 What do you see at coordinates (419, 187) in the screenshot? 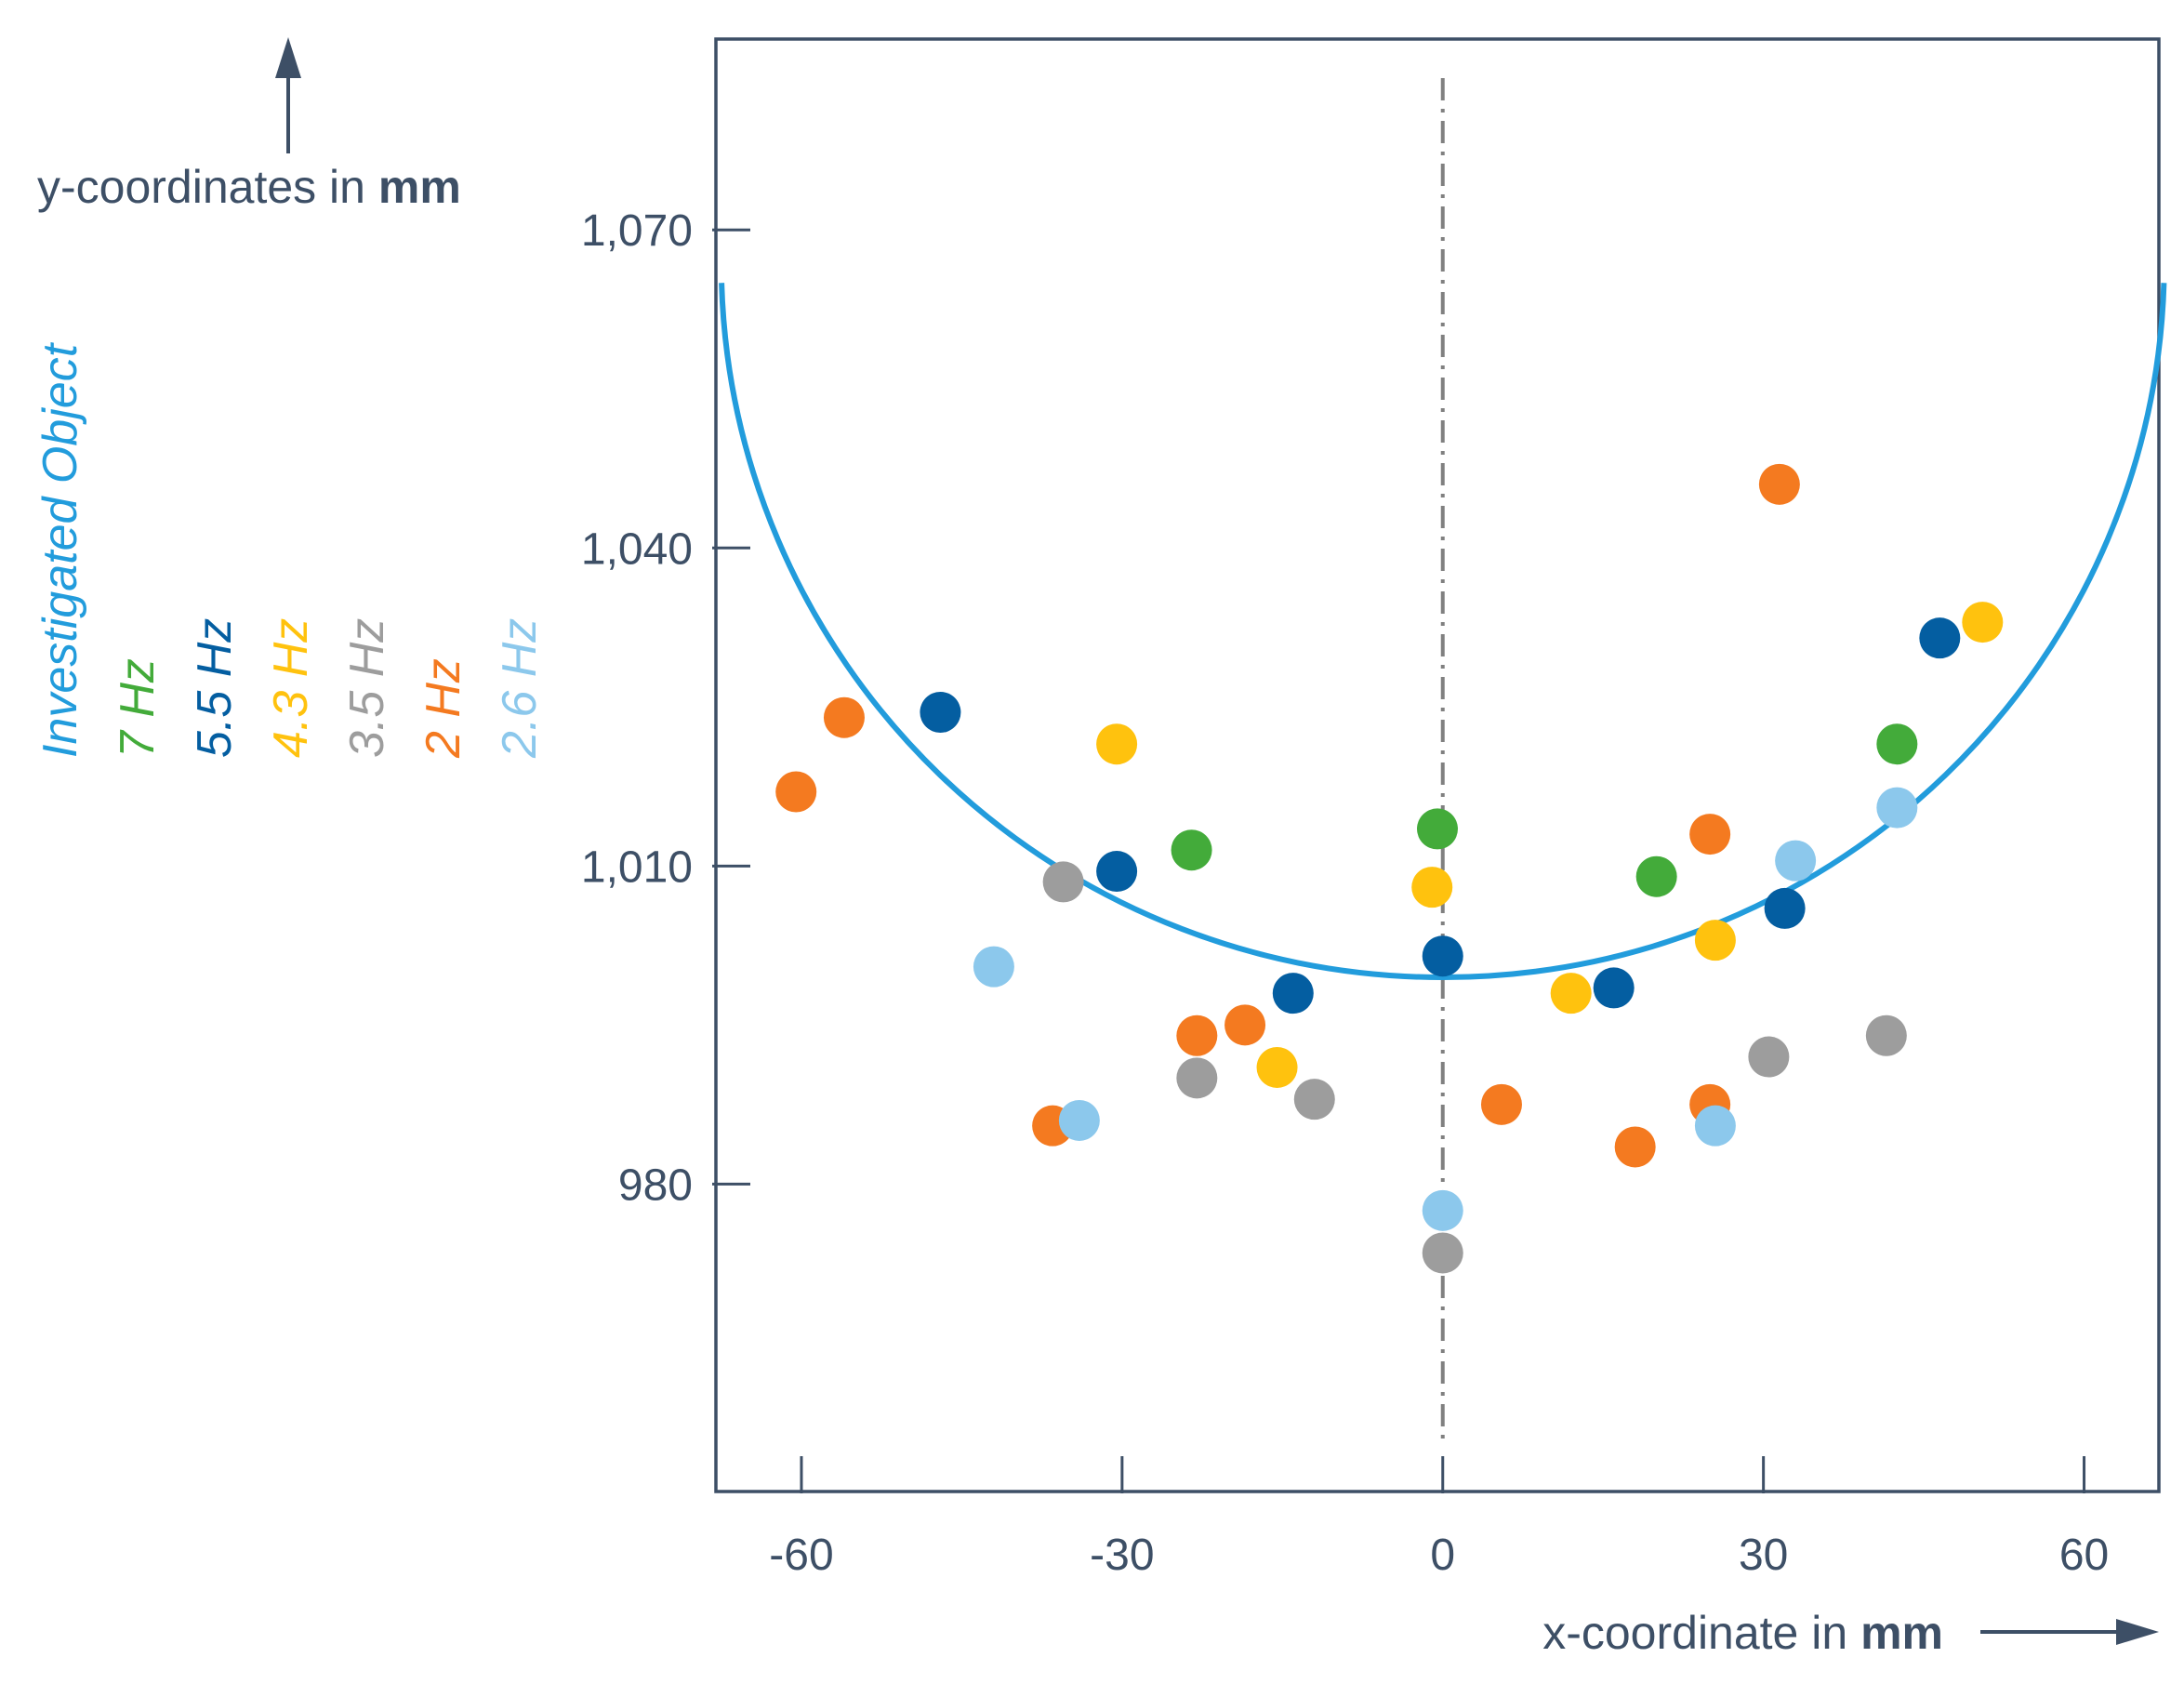
I see `y-axis-title-unit: mm` at bounding box center [419, 187].